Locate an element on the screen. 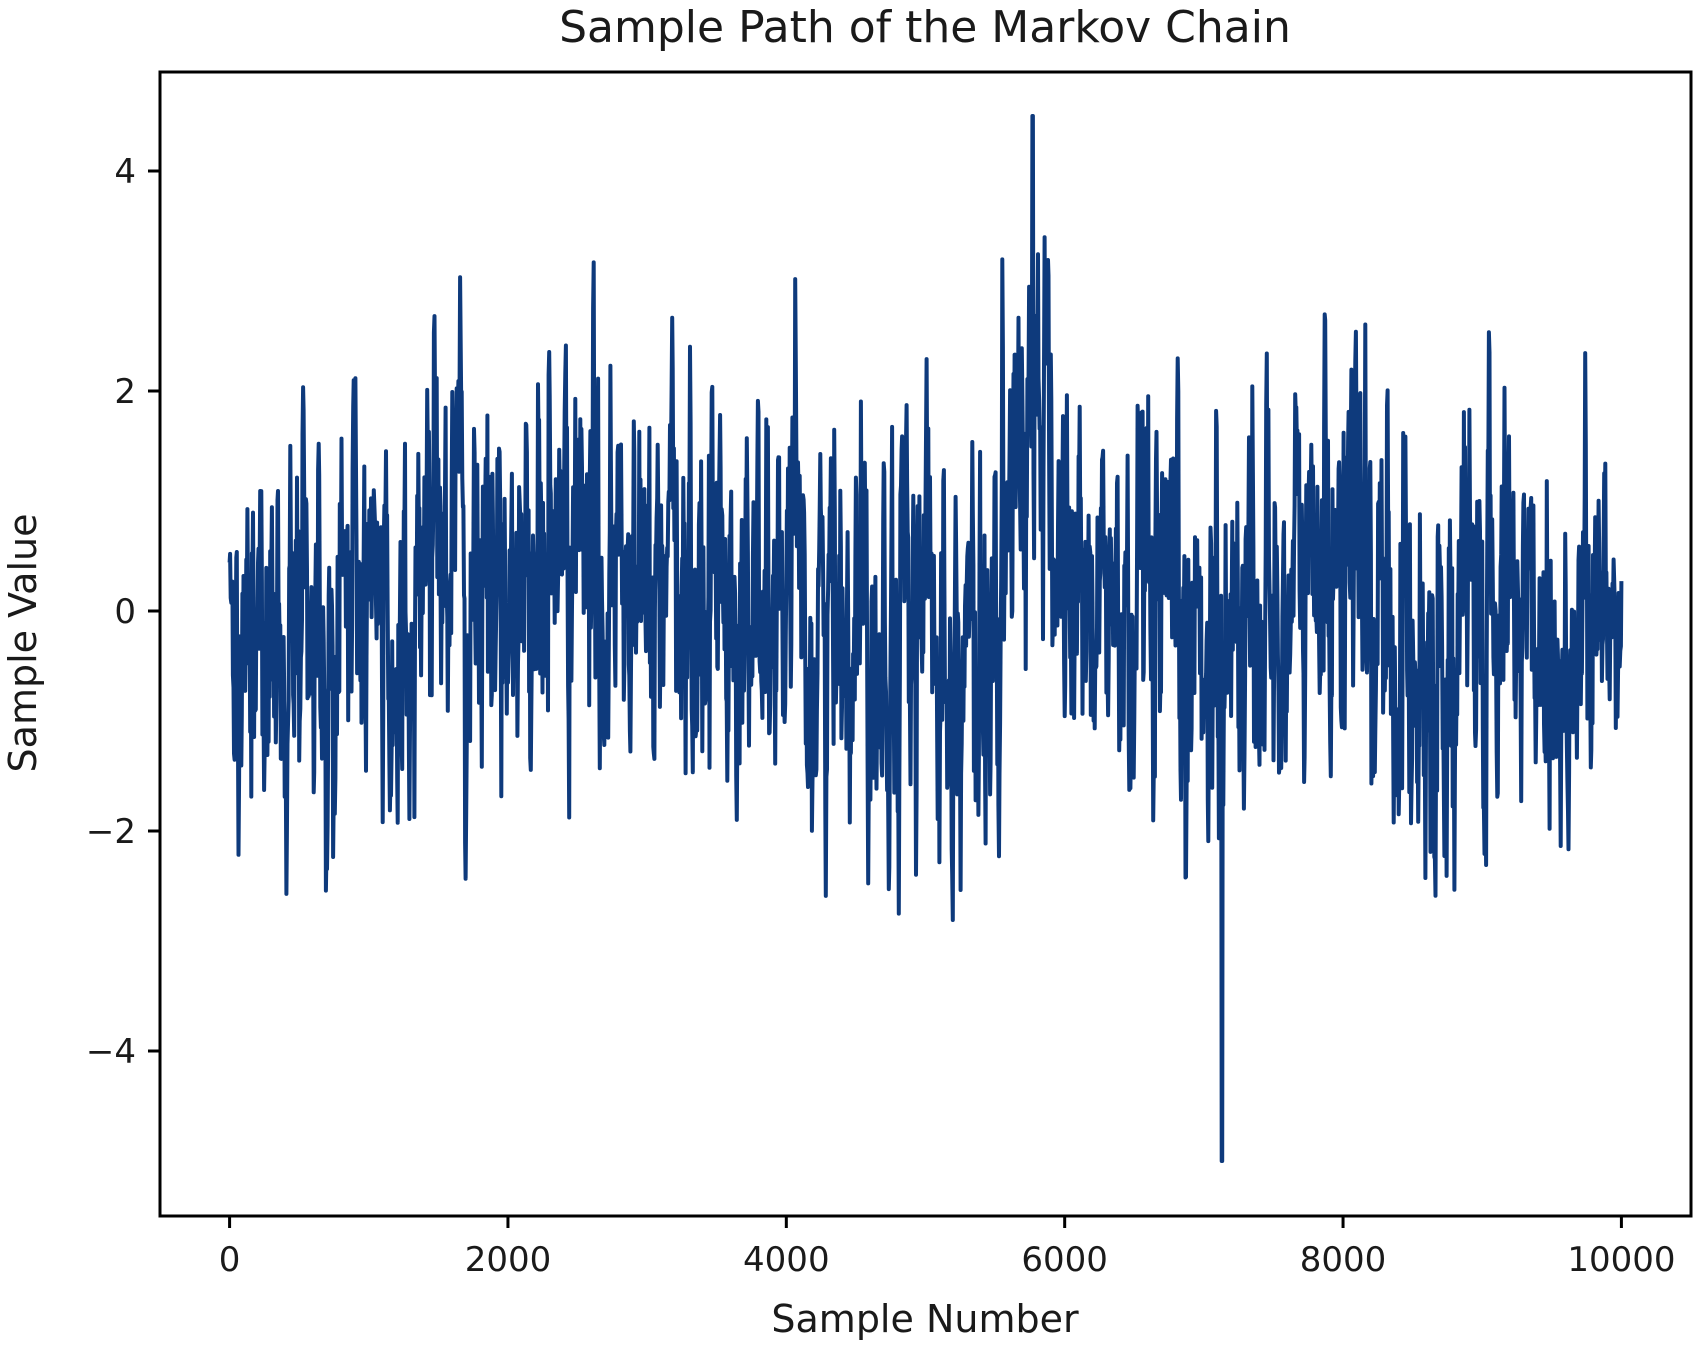  y-tick-label: −4 is located at coordinates (111, 1052).